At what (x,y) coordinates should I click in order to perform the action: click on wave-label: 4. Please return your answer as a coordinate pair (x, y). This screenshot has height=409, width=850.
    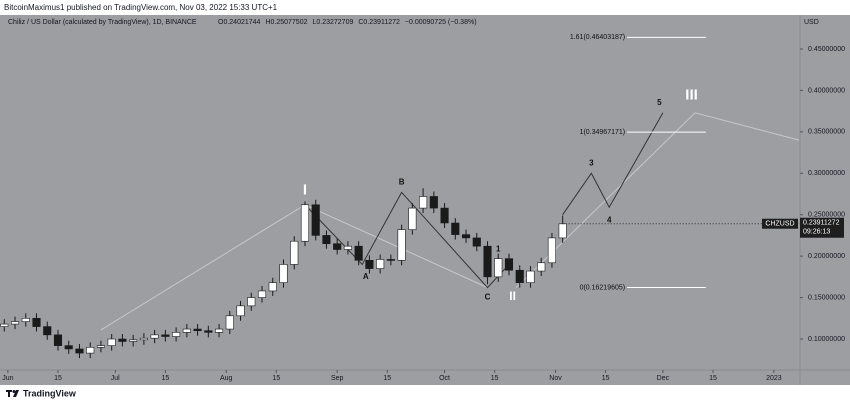
    Looking at the image, I should click on (609, 220).